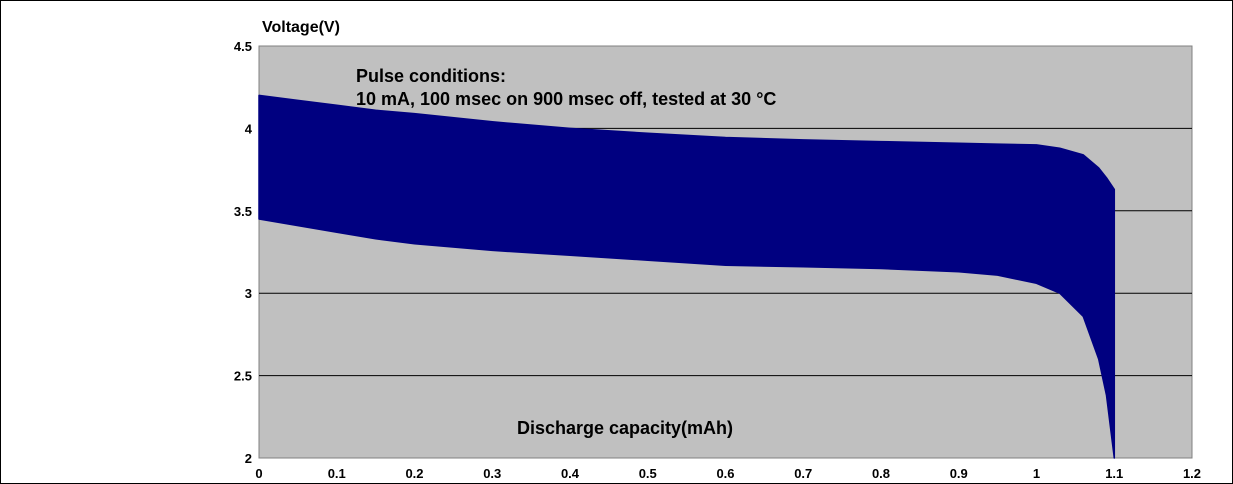  What do you see at coordinates (959, 473) in the screenshot?
I see `x-tick-label: 0.9` at bounding box center [959, 473].